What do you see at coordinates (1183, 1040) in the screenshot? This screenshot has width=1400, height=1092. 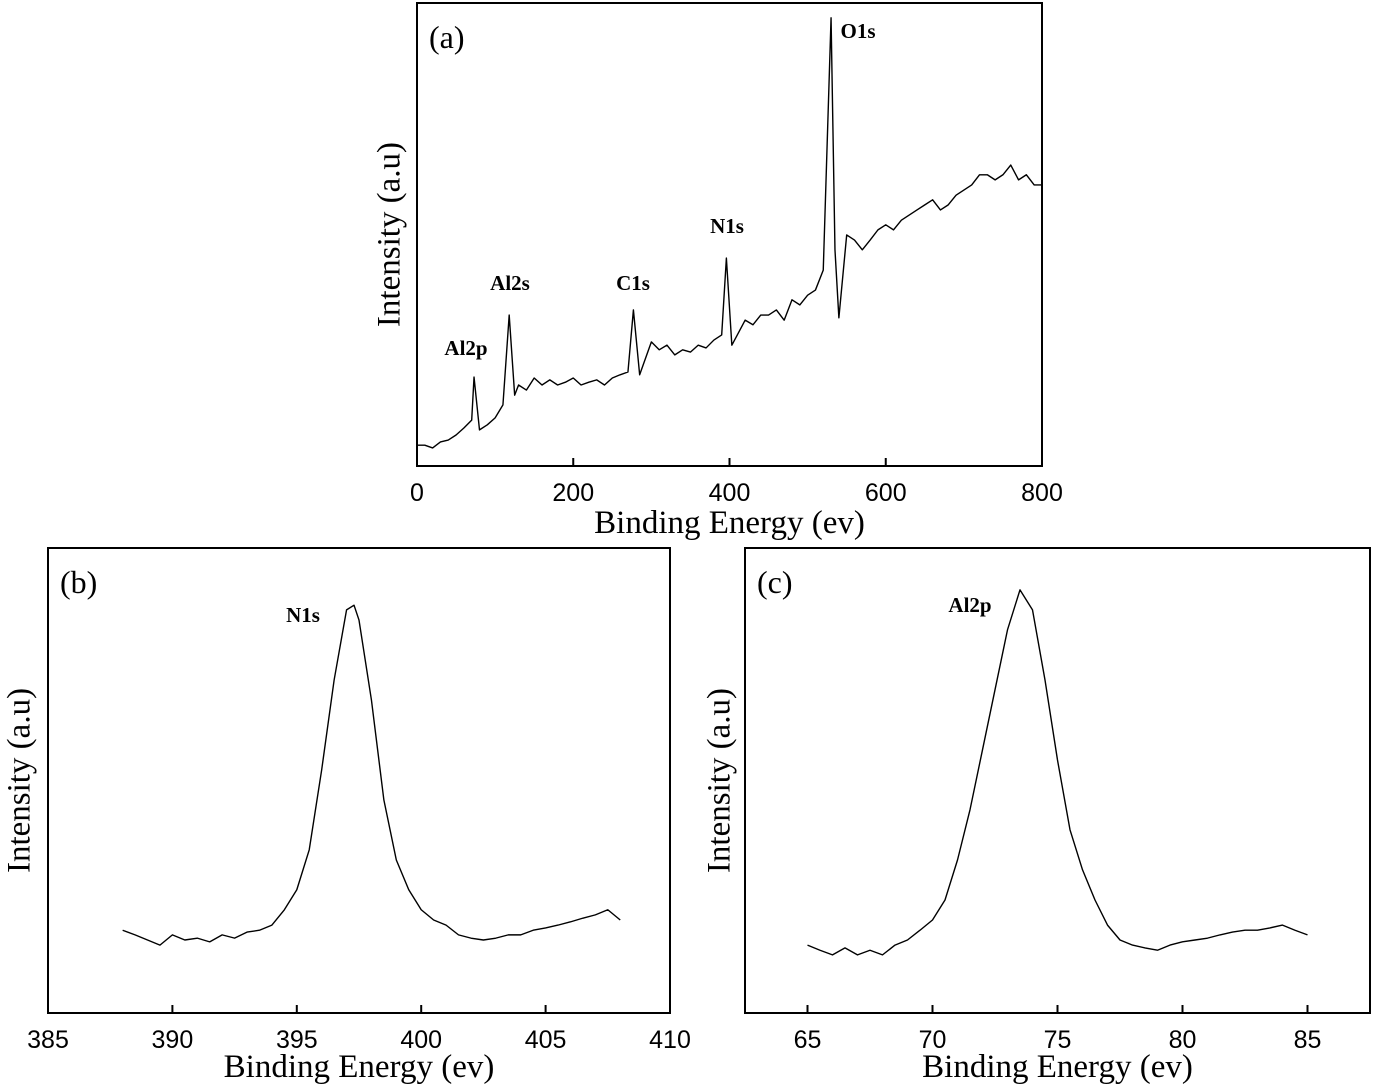 I see `x-tick-label: 80` at bounding box center [1183, 1040].